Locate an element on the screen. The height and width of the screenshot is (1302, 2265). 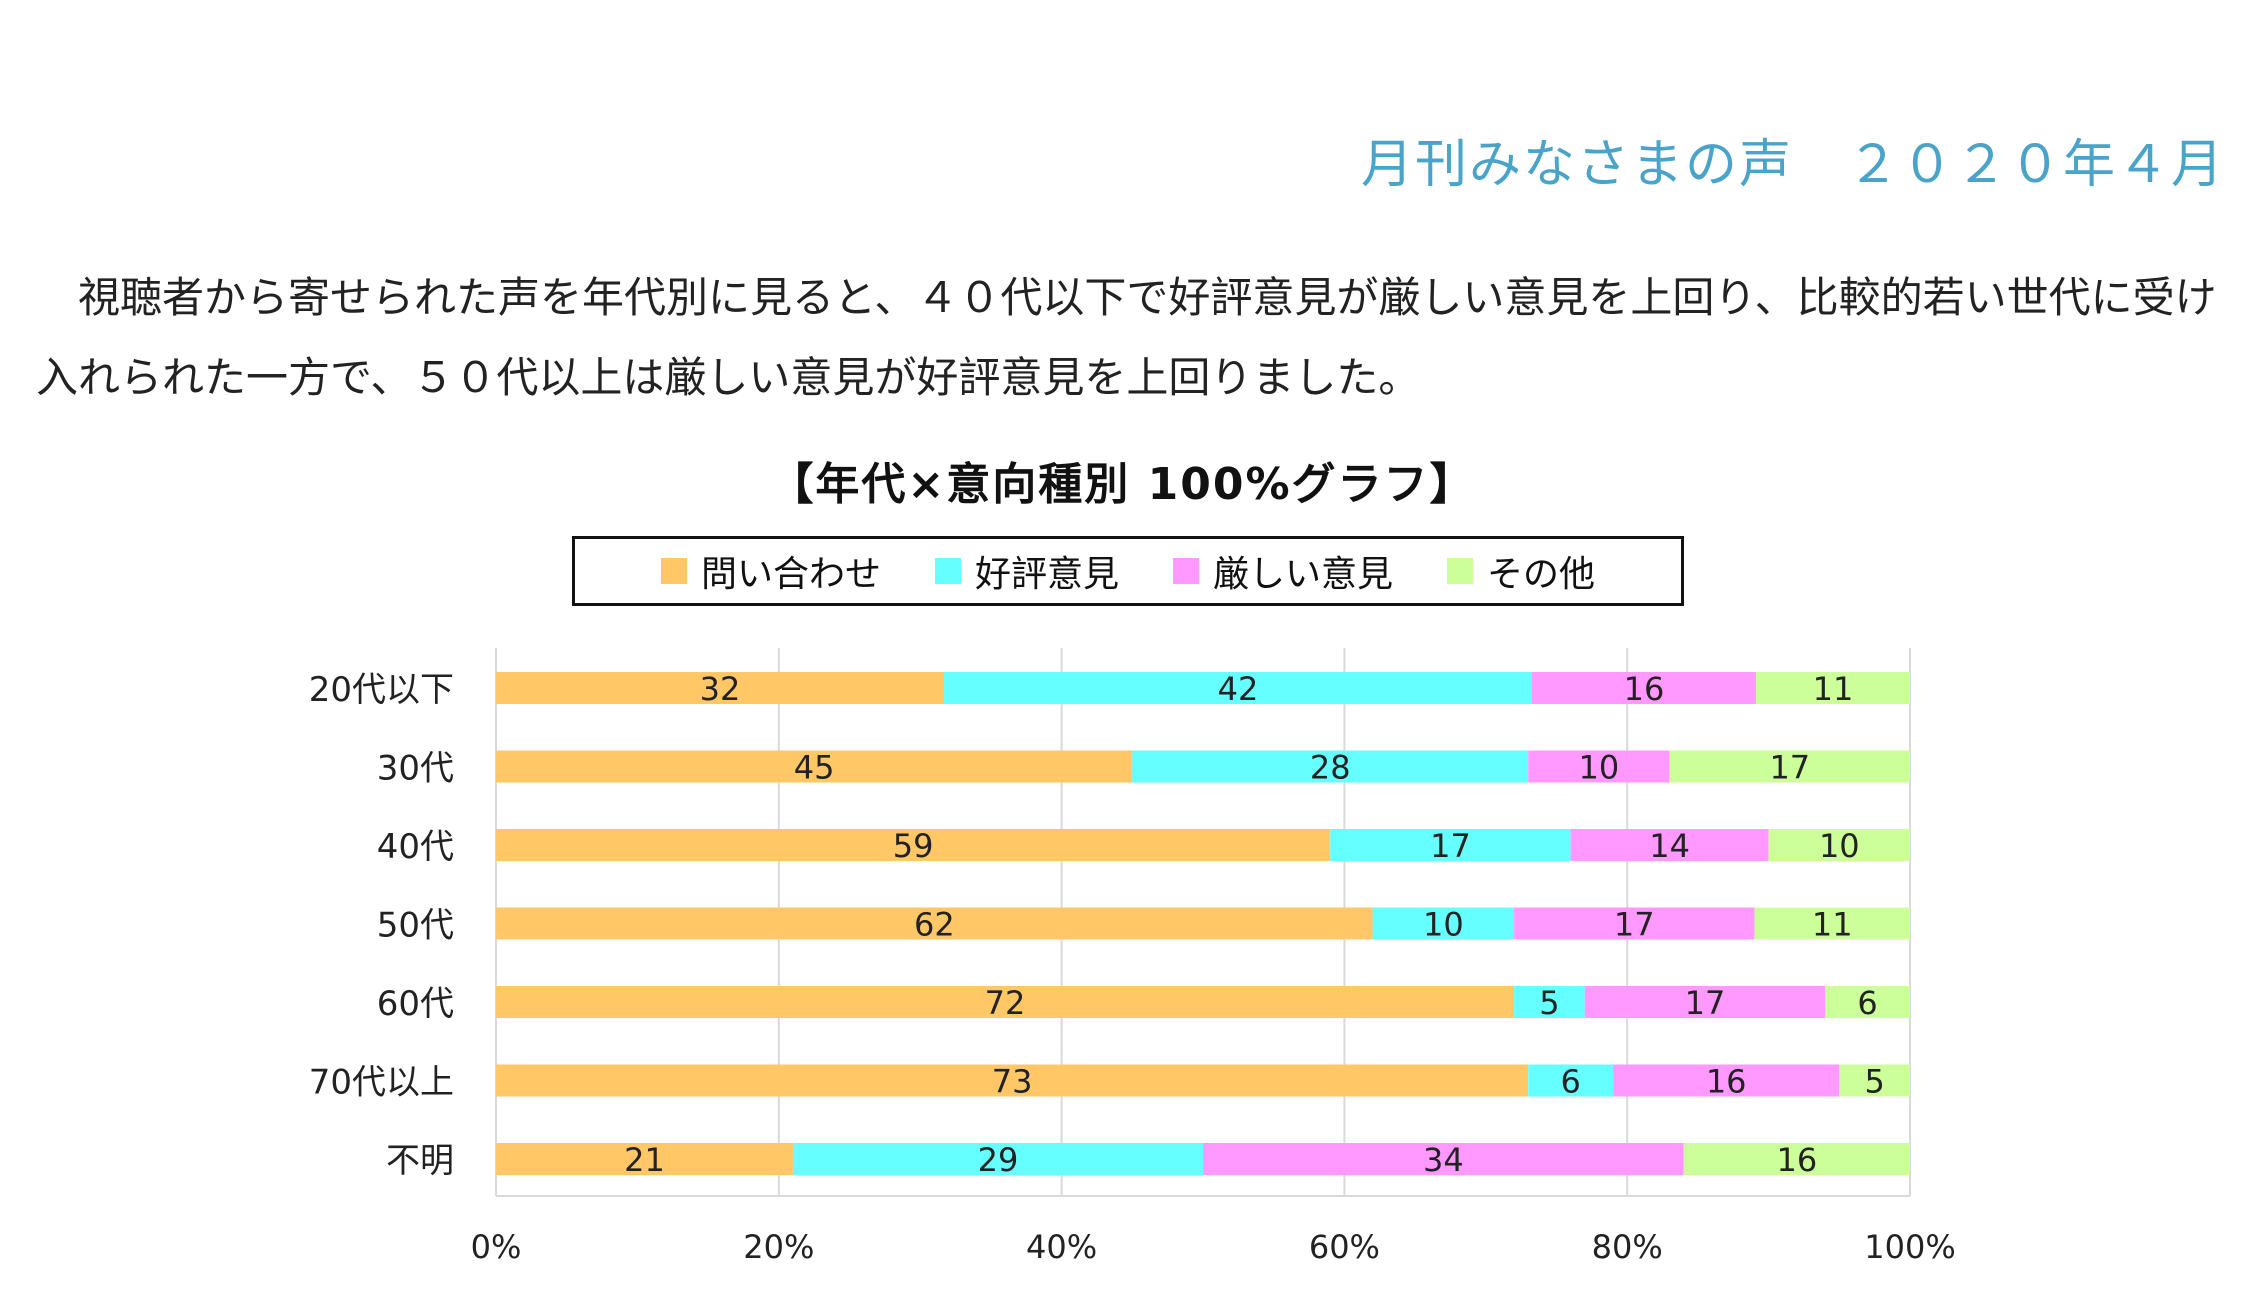
data-label: 34 is located at coordinates (1443, 1160).